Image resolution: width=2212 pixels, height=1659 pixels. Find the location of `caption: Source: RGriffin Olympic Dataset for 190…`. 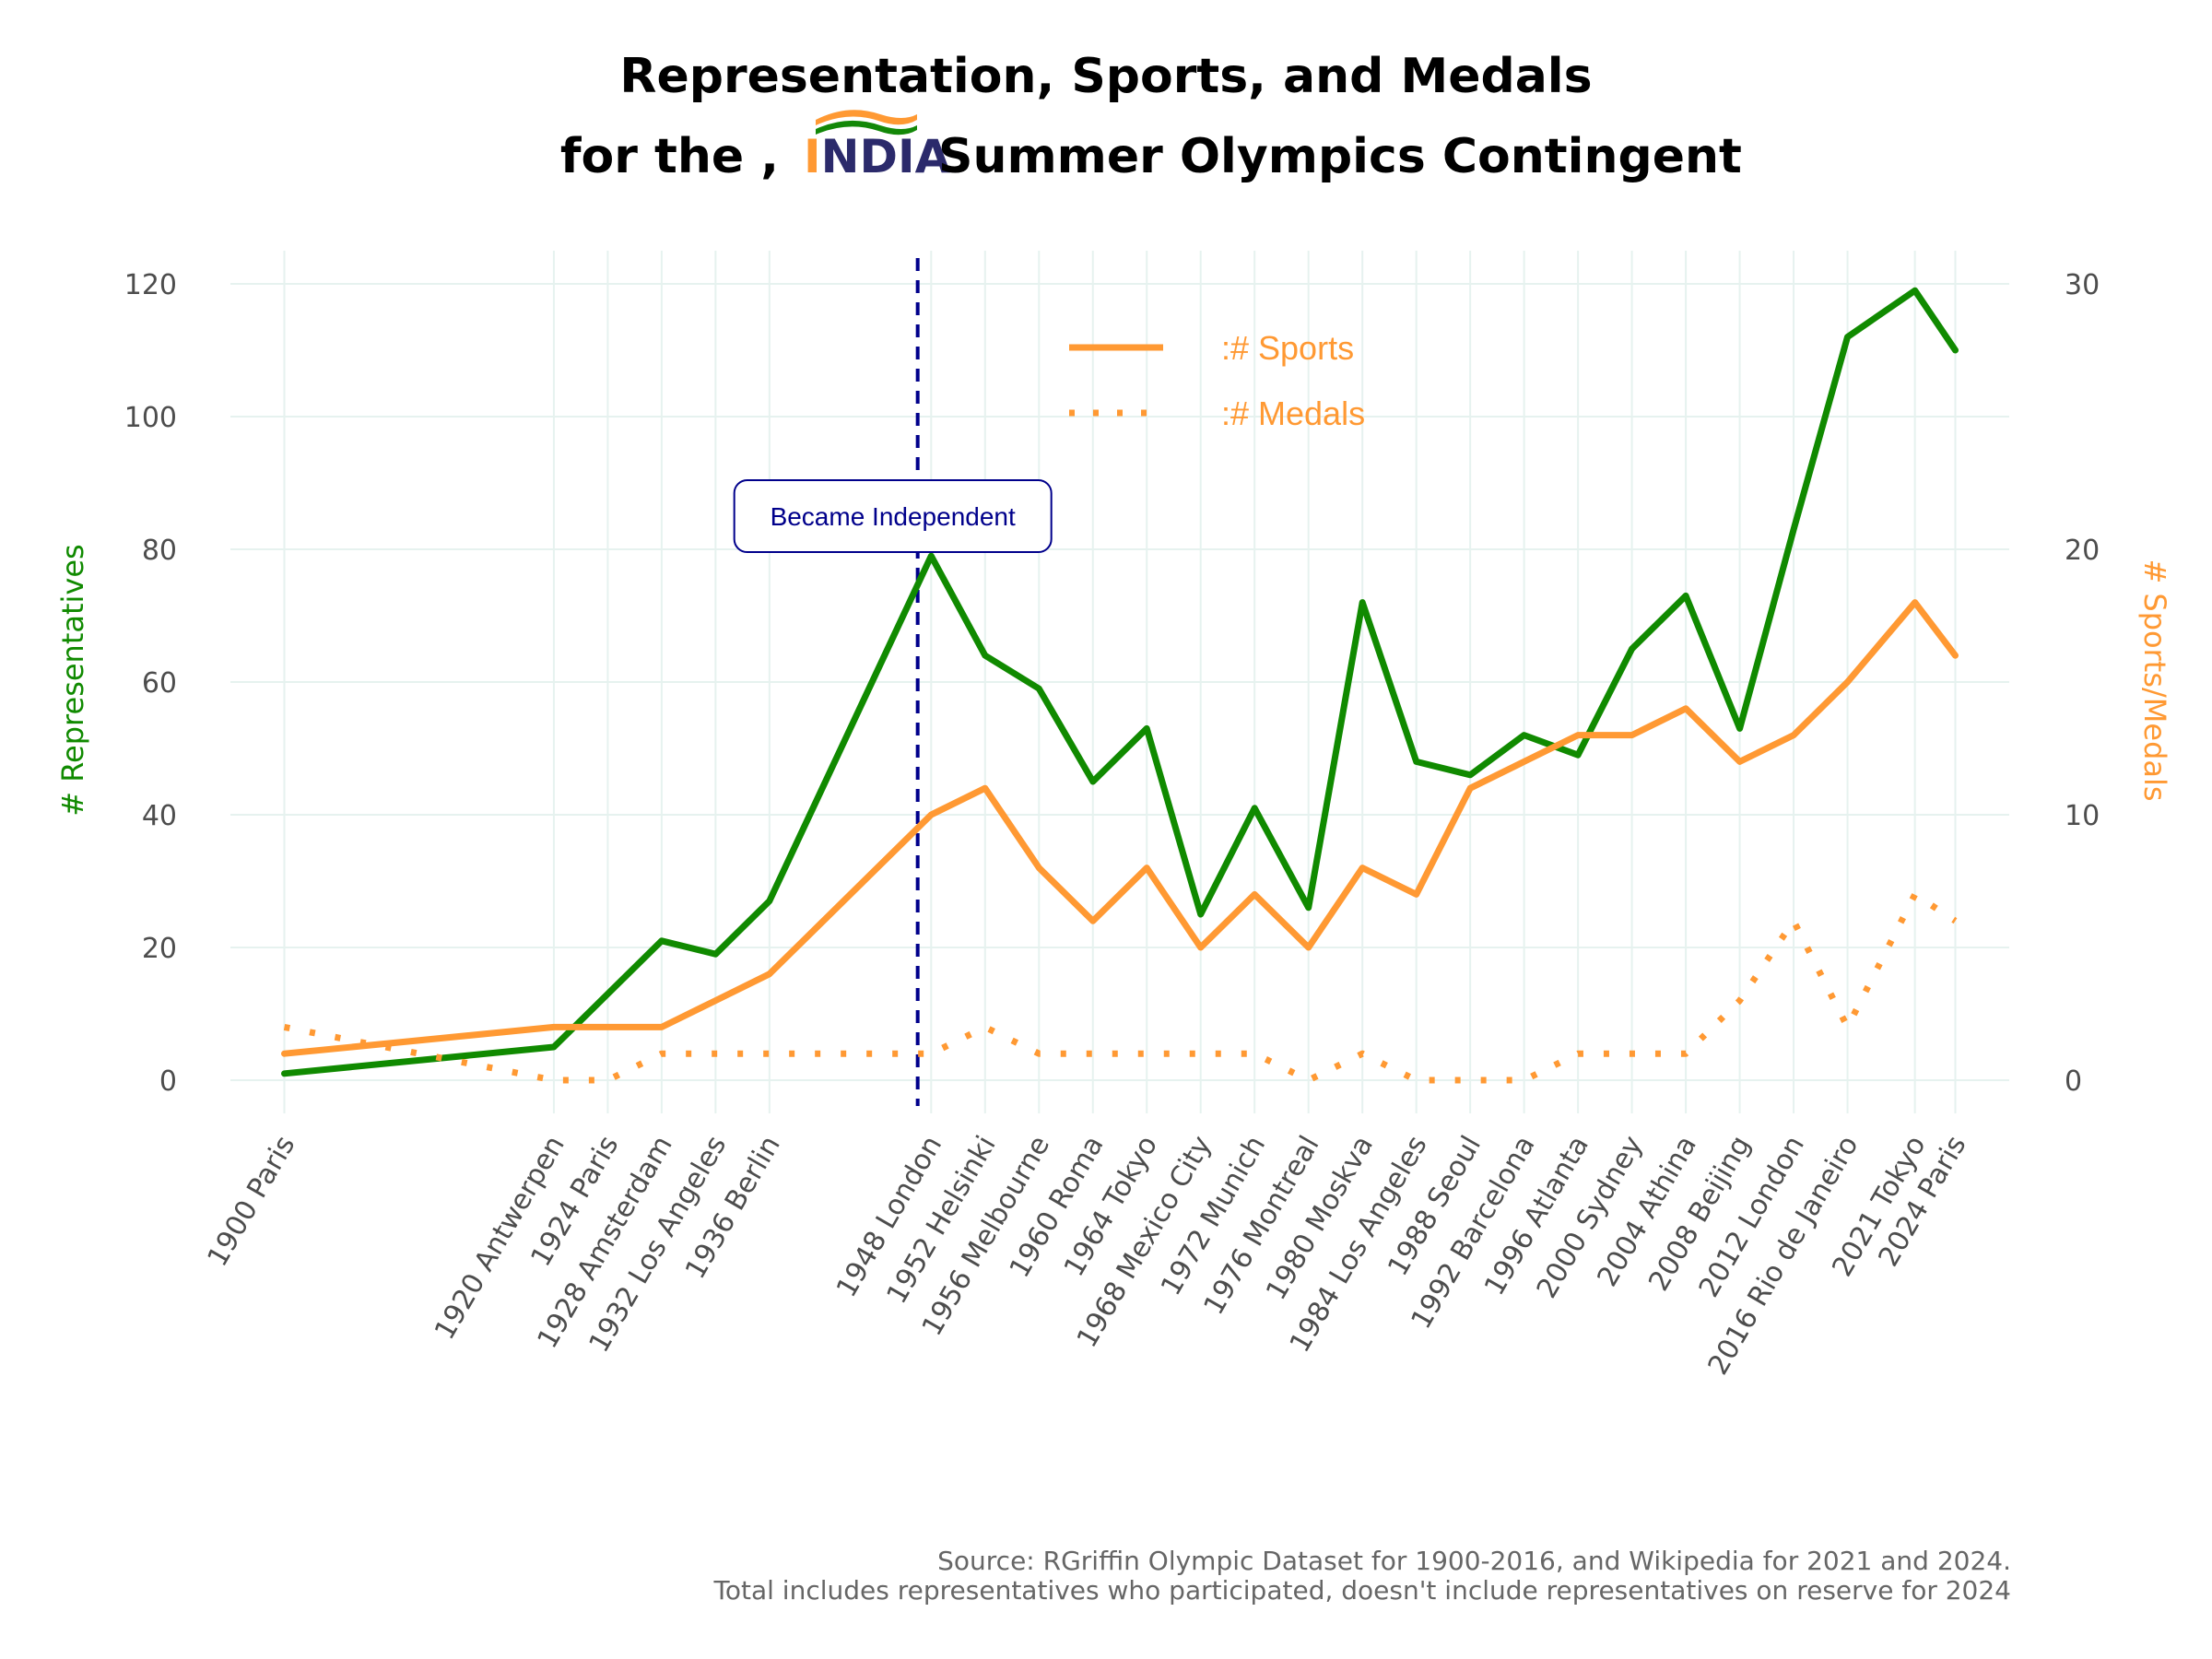

caption: Source: RGriffin Olympic Dataset for 190… is located at coordinates (1362, 1576).